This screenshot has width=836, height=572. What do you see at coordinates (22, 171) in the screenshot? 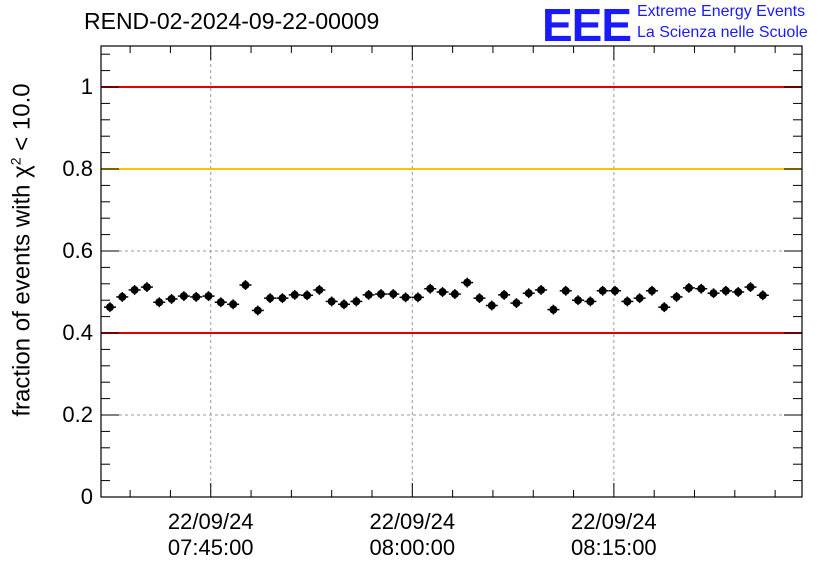
I see `y-axis-label-symbol: χ` at bounding box center [22, 171].